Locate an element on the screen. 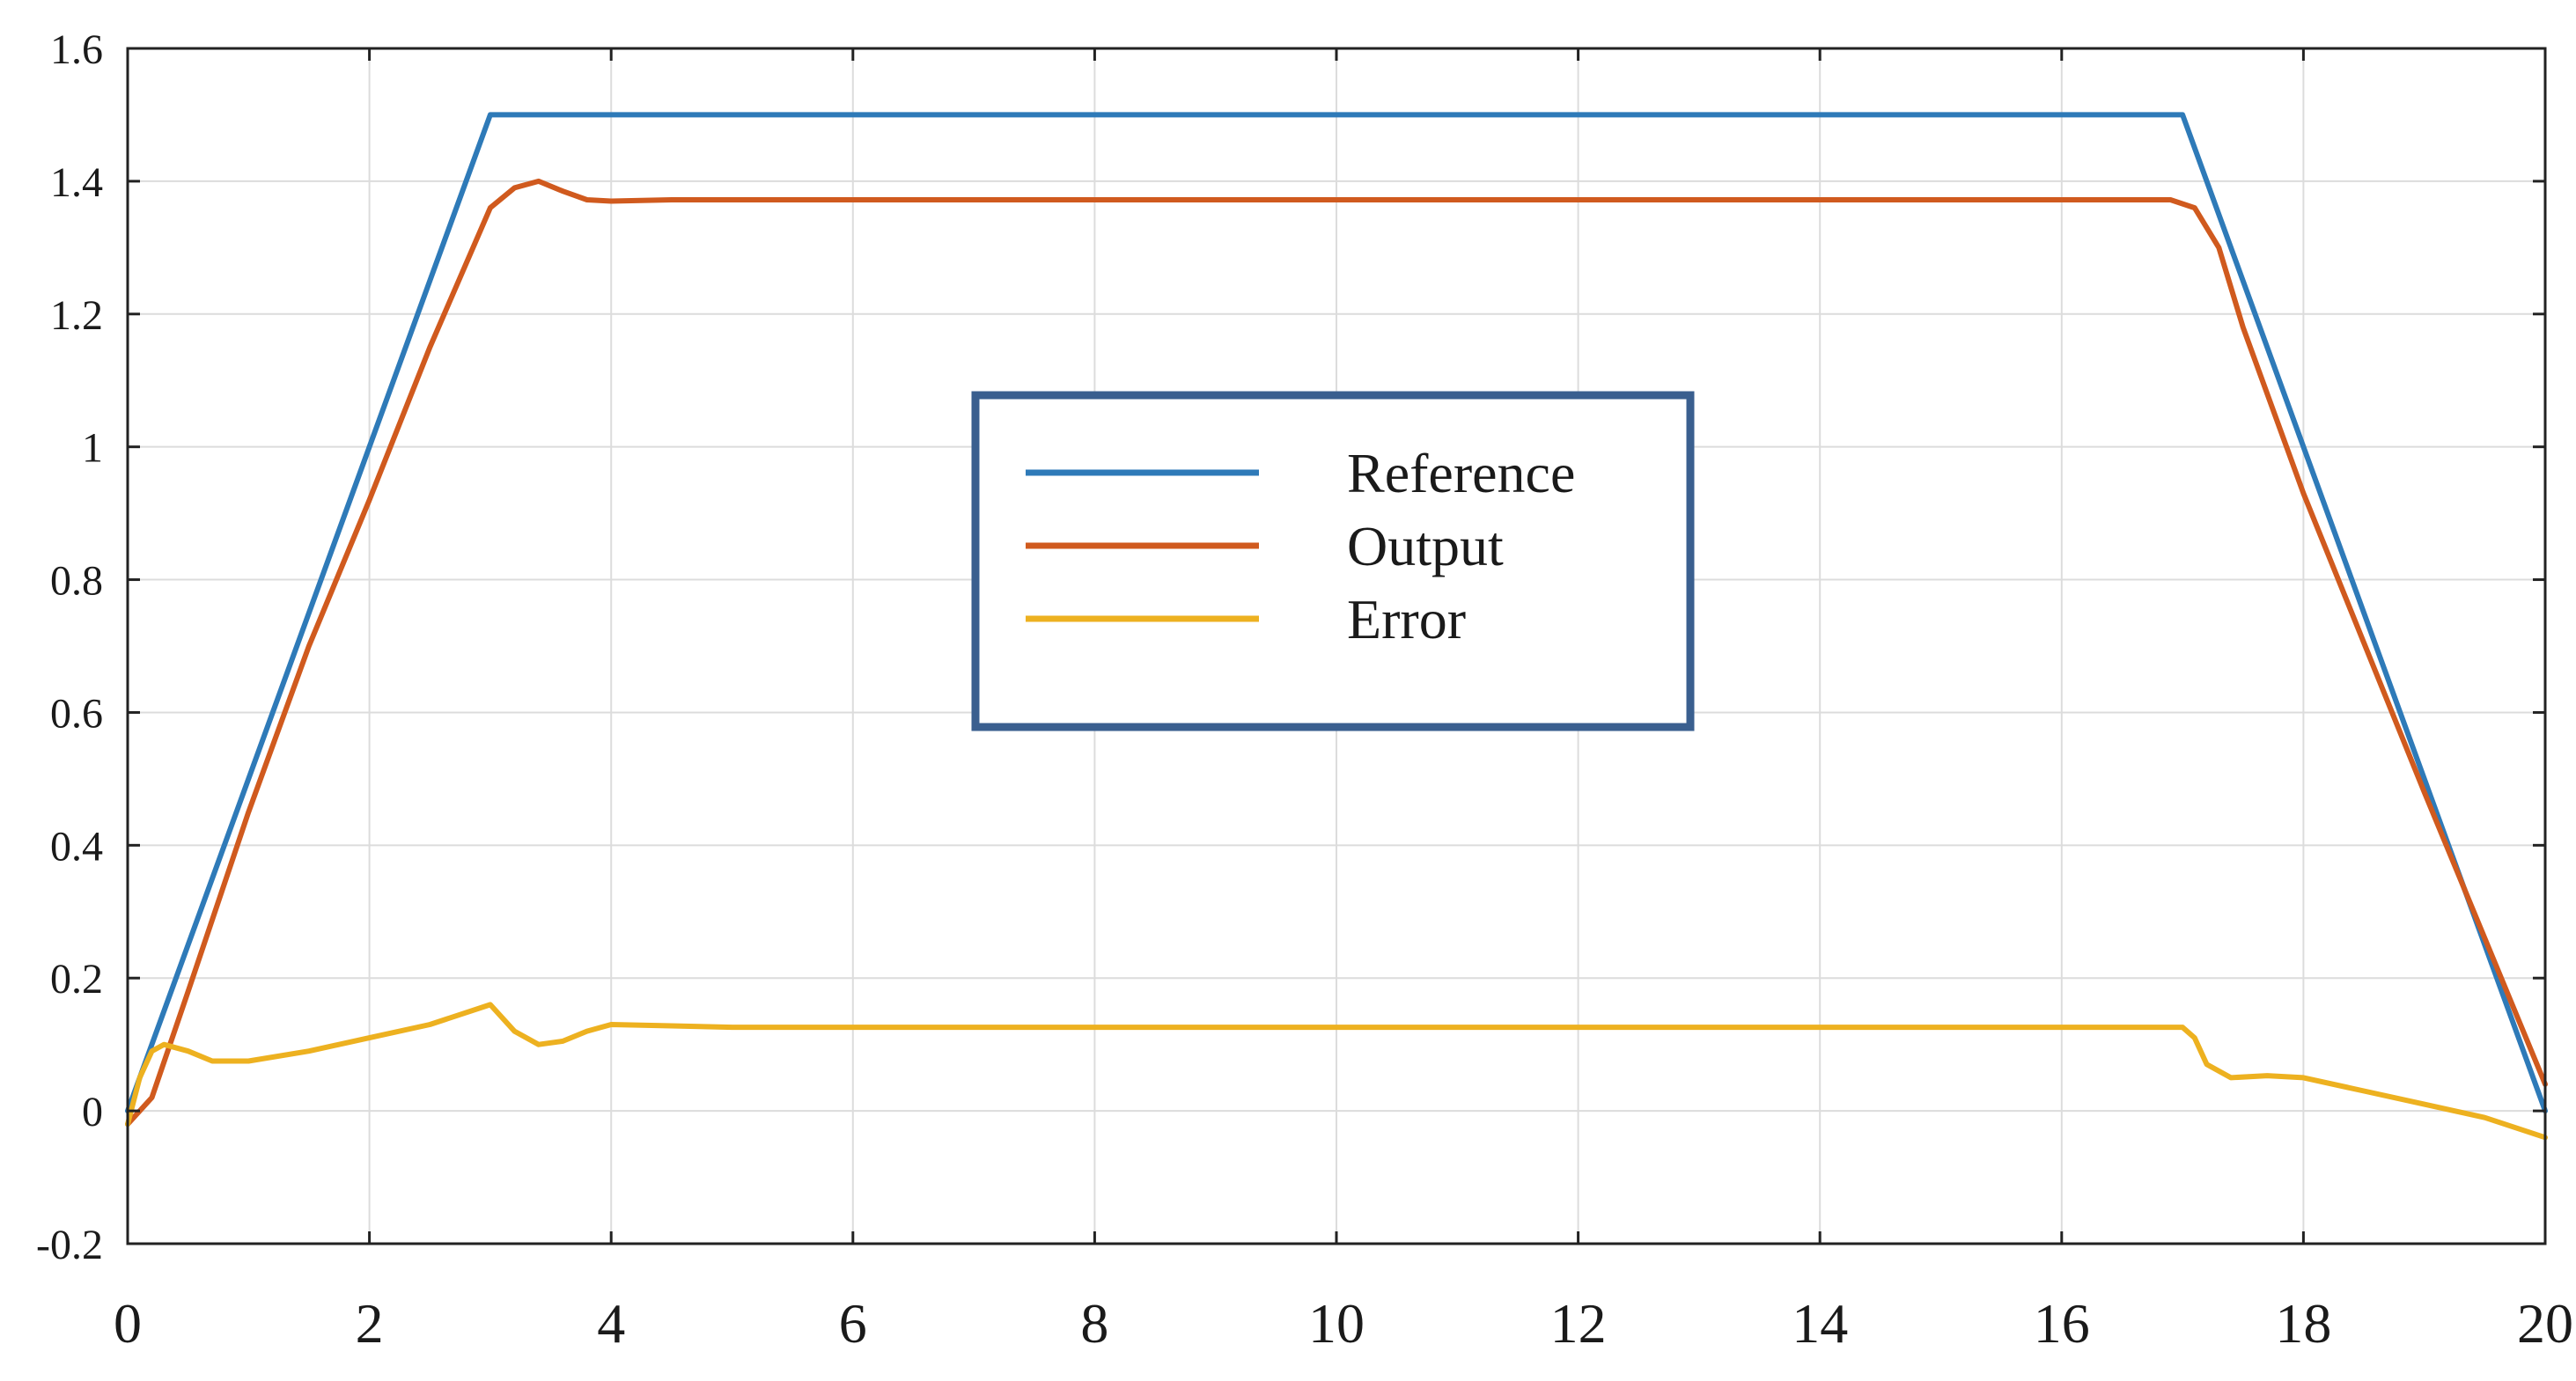  x-tick-label: 16 is located at coordinates (2062, 1323).